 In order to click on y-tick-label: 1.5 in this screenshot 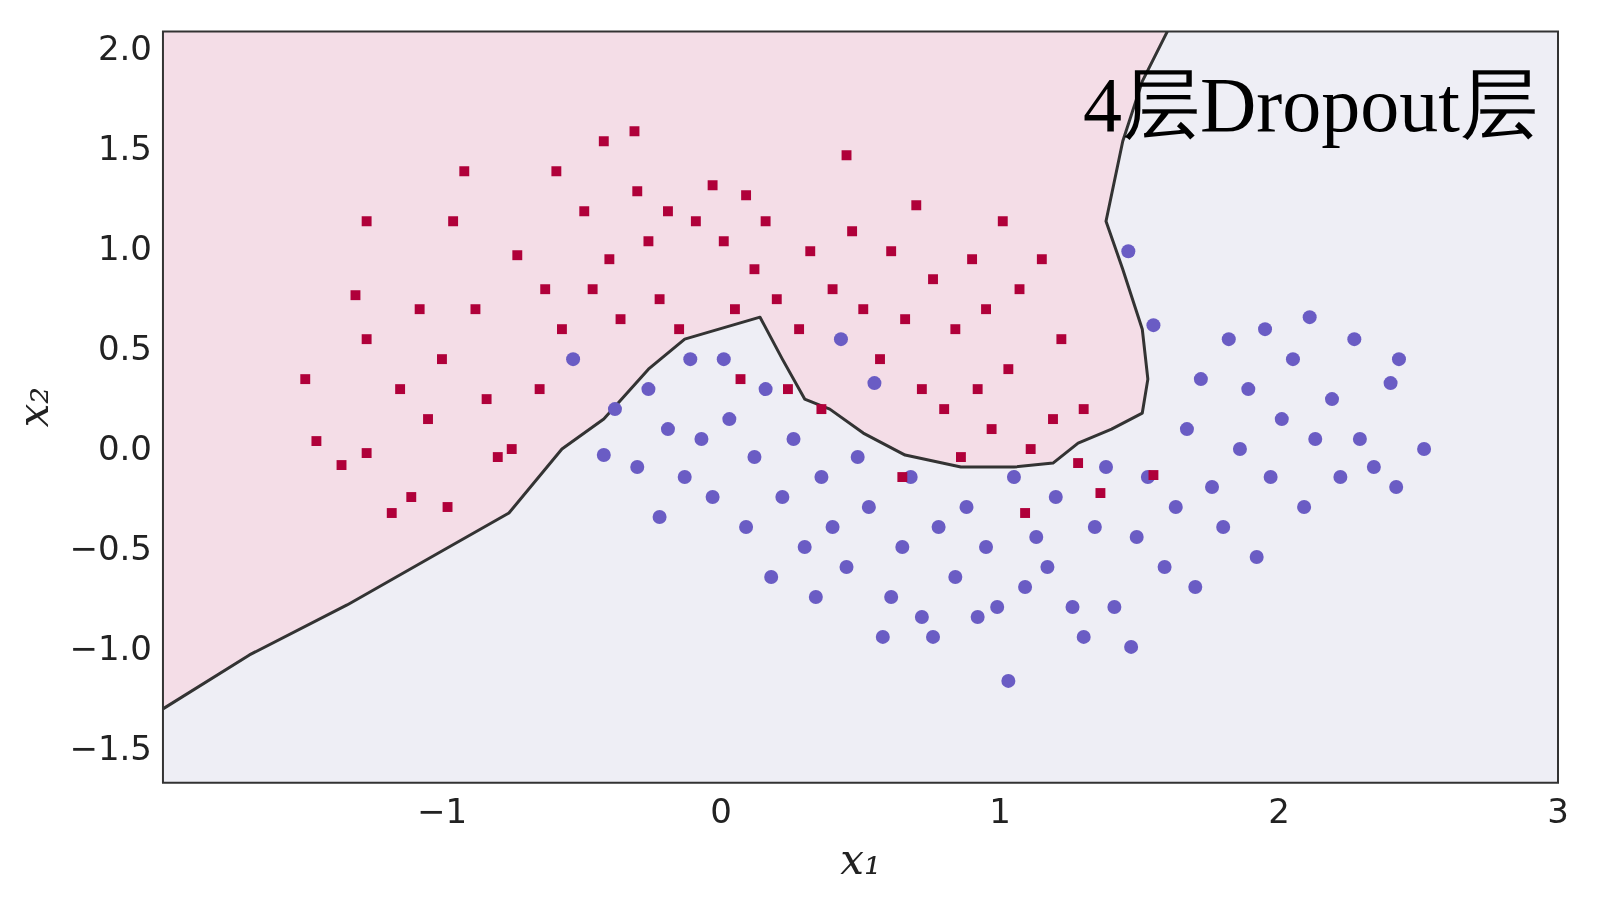, I will do `click(124, 148)`.